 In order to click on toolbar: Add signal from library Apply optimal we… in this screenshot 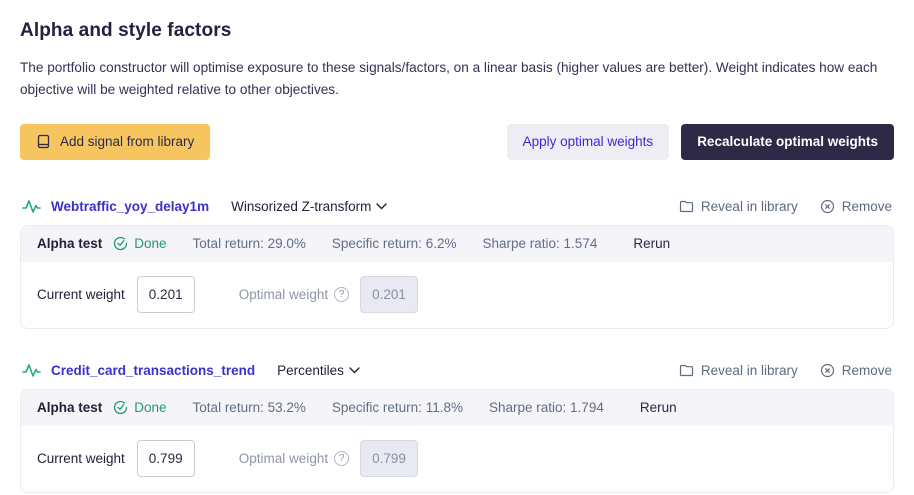, I will do `click(457, 141)`.